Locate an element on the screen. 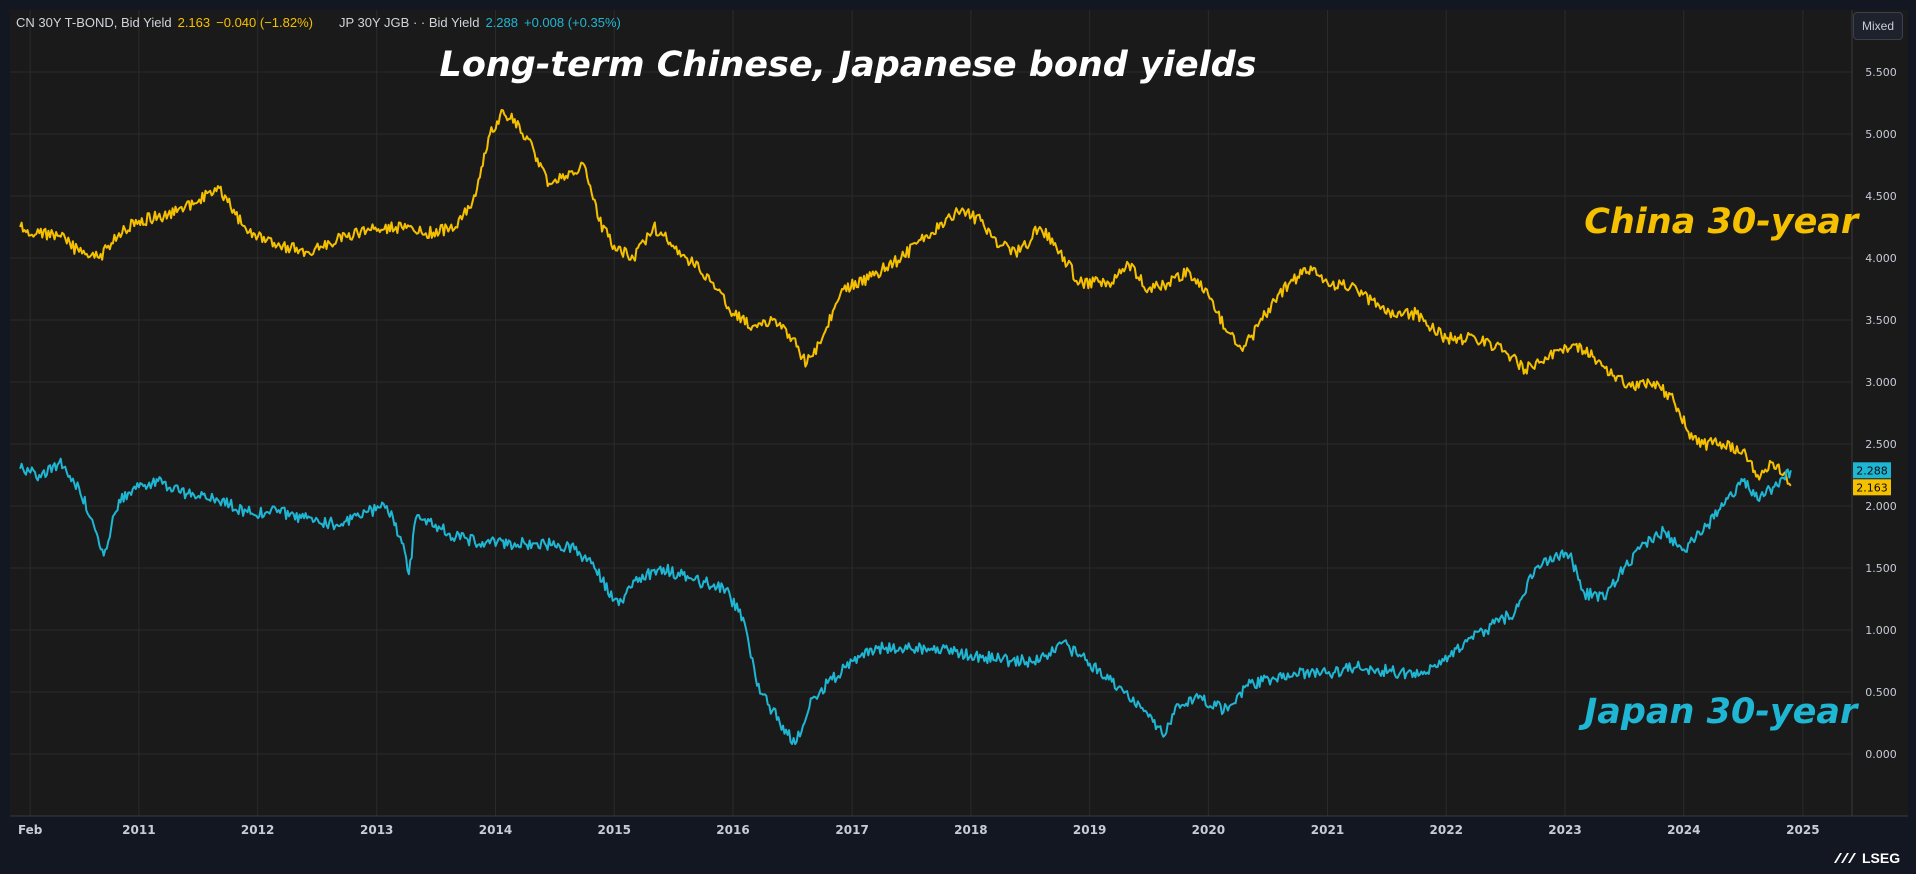 The height and width of the screenshot is (874, 1916). last-value-badges: 2.288 2.163 is located at coordinates (1872, 479).